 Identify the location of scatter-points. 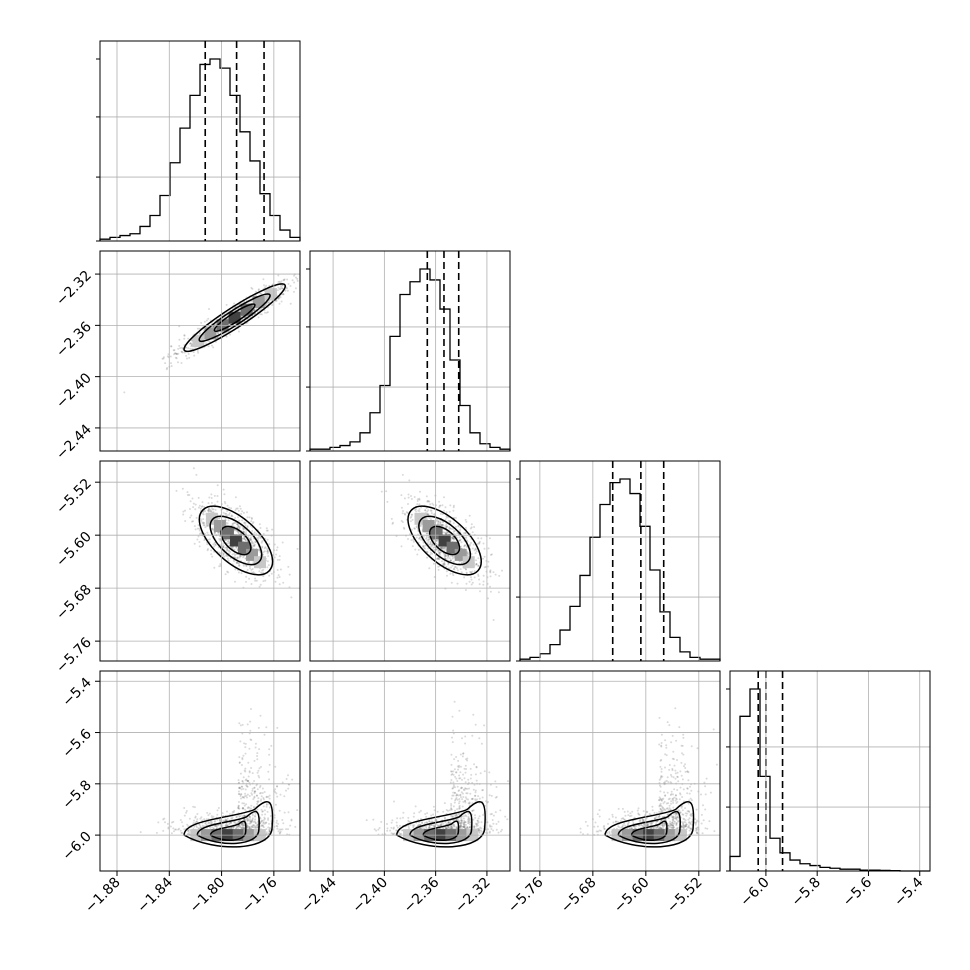
(219, 772).